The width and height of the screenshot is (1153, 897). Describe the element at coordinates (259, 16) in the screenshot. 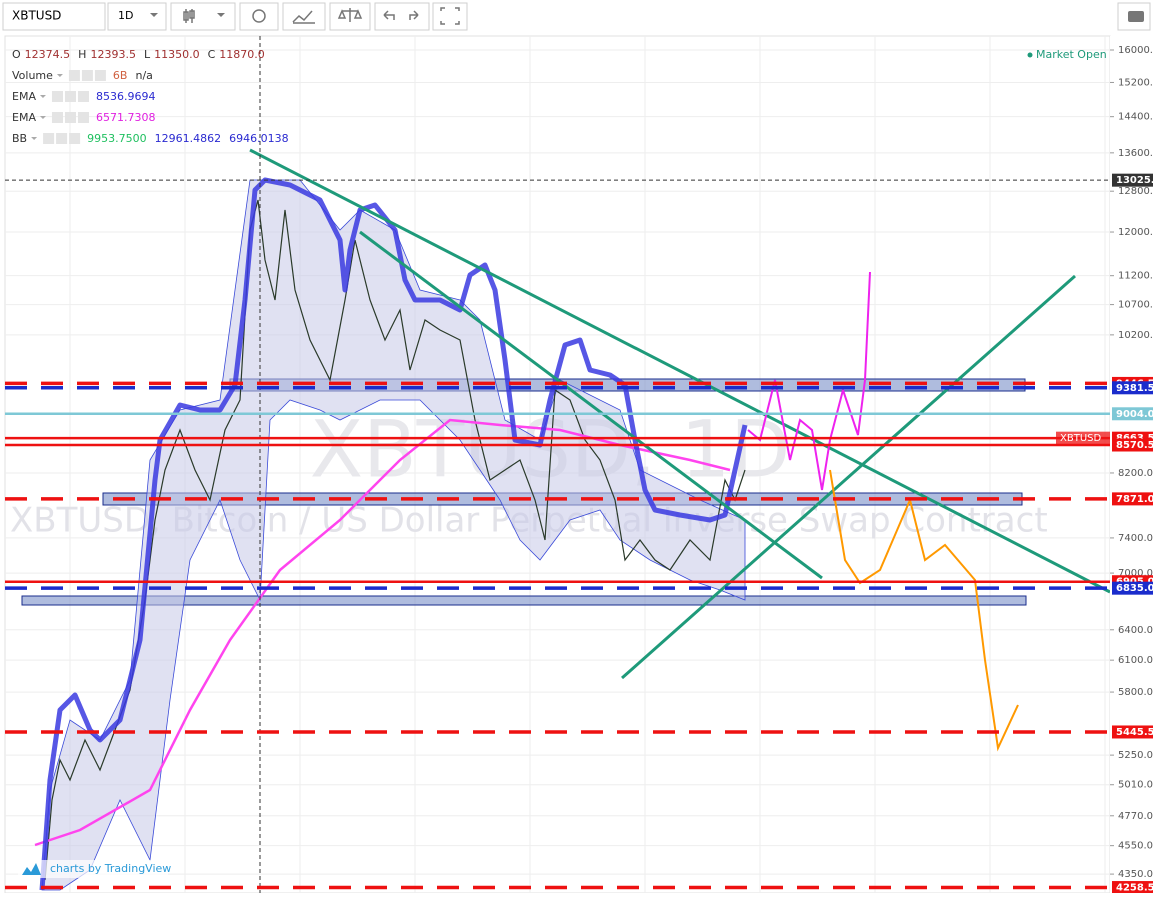

I see `settings-button` at that location.